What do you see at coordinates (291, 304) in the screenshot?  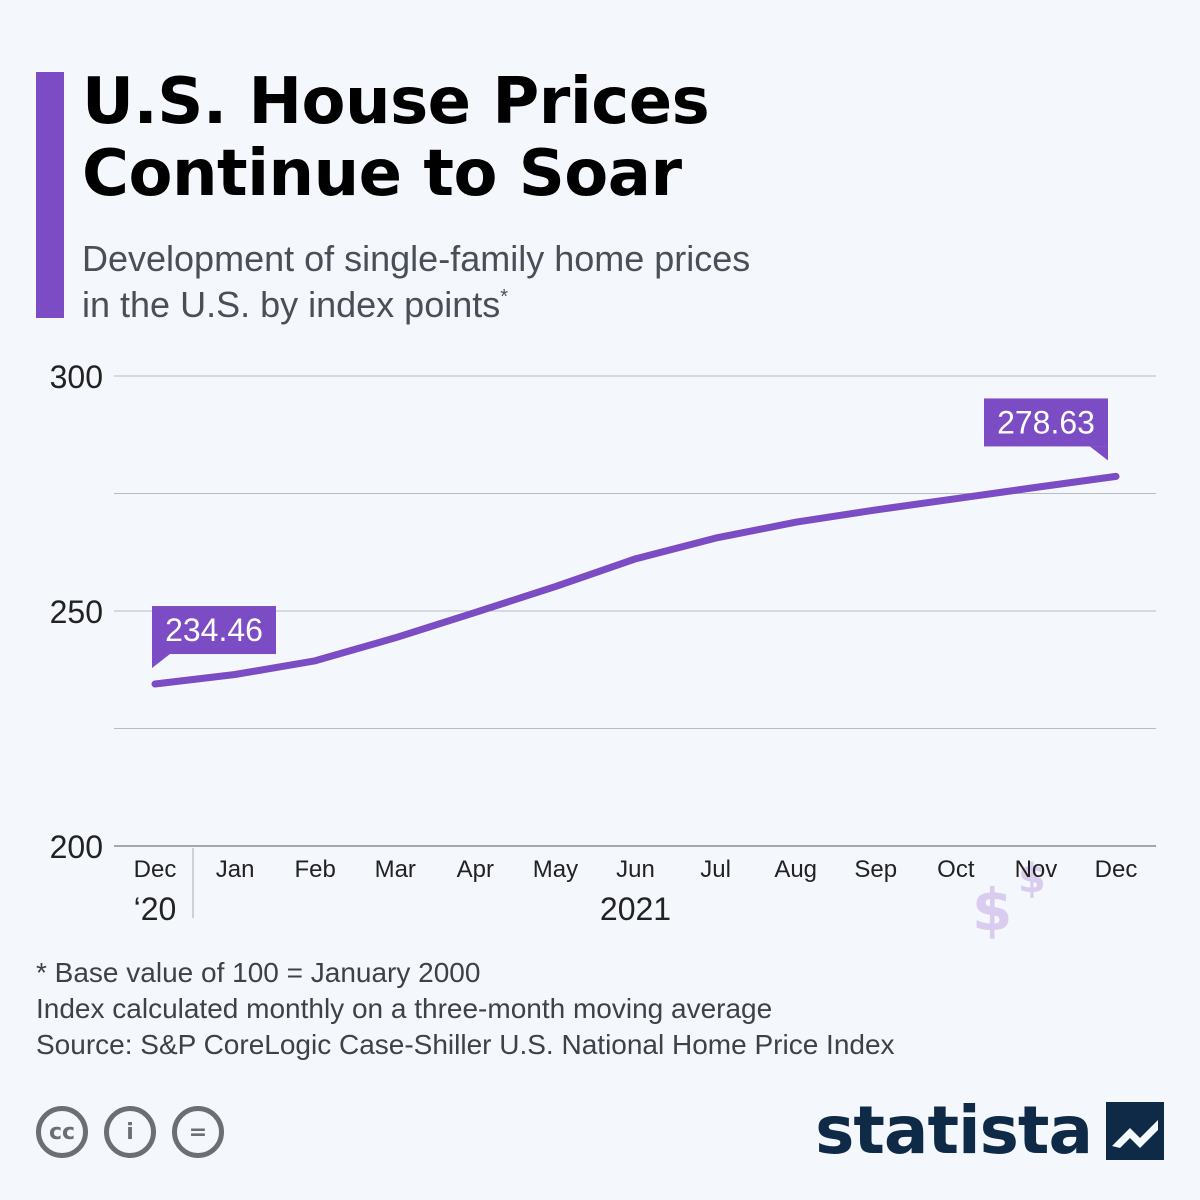 I see `subtitle-line-2-text: in the U.S. by index points` at bounding box center [291, 304].